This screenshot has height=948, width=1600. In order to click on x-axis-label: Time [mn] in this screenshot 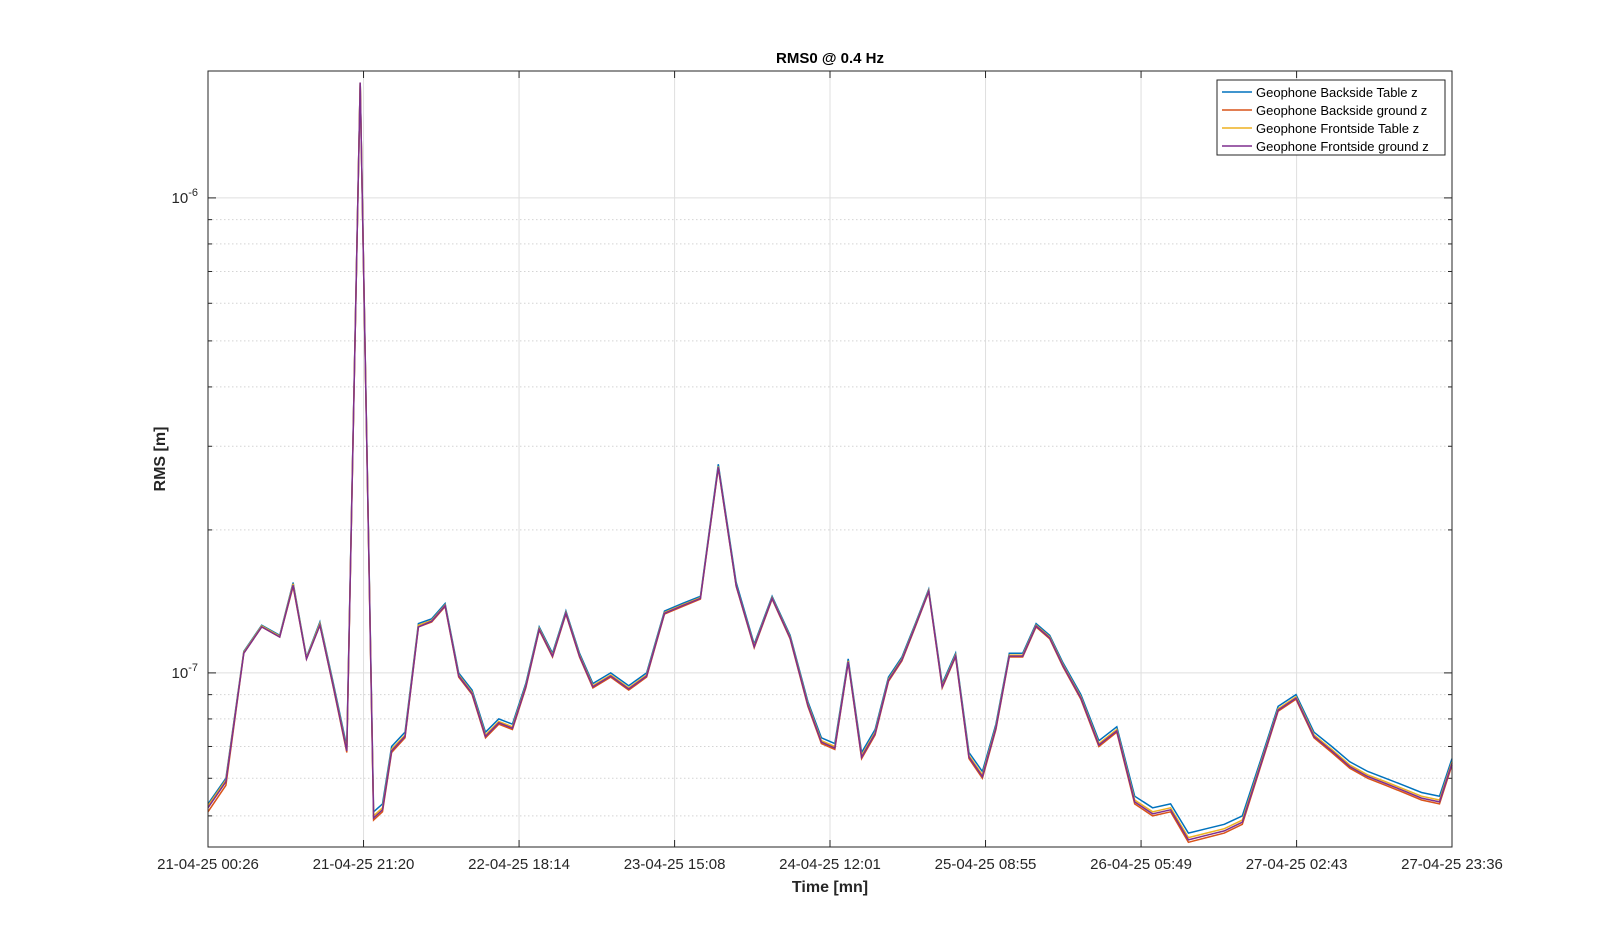, I will do `click(830, 887)`.